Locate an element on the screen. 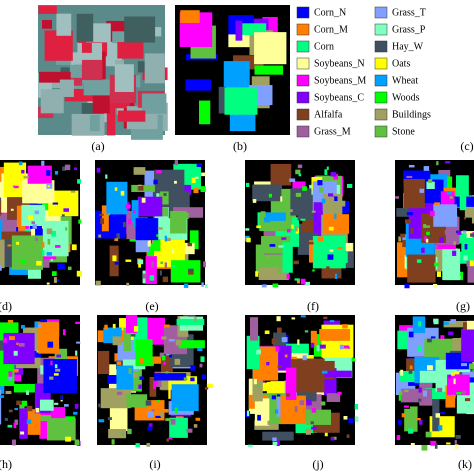 The width and height of the screenshot is (474, 474). panel-label: (i) is located at coordinates (154, 464).